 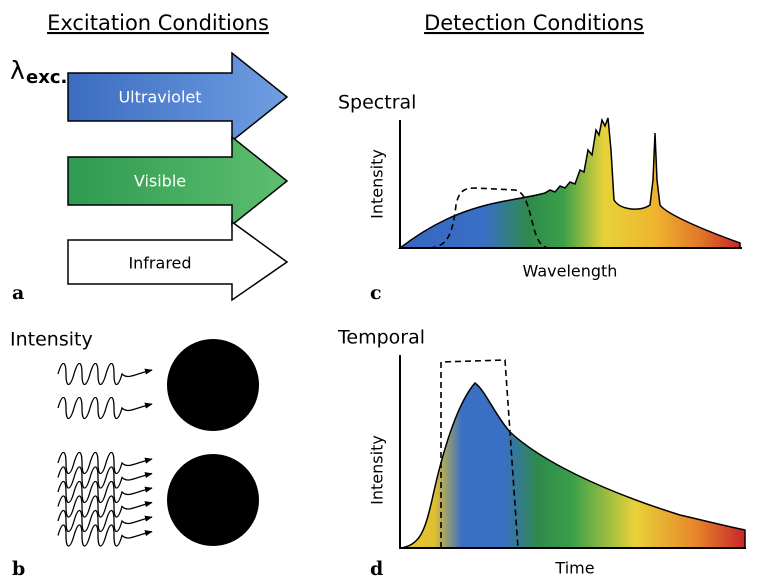 What do you see at coordinates (572, 465) in the screenshot?
I see `decay-curve` at bounding box center [572, 465].